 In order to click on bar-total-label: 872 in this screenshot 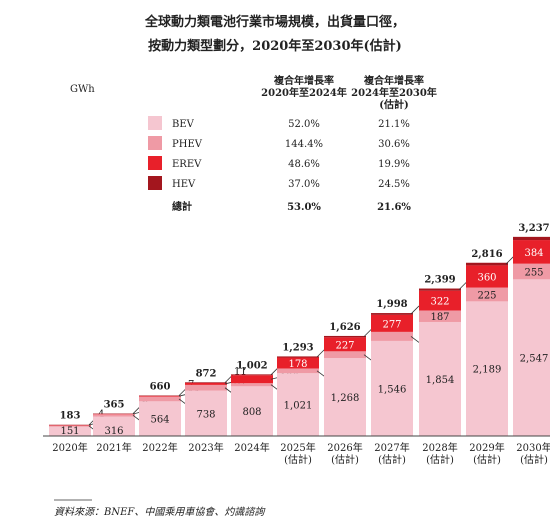, I will do `click(206, 373)`.